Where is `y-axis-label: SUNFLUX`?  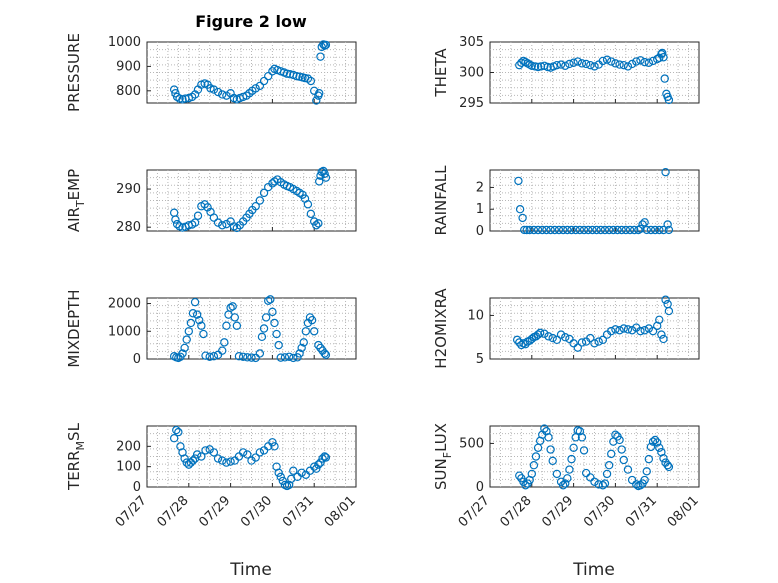
y-axis-label: SUNFLUX is located at coordinates (443, 456).